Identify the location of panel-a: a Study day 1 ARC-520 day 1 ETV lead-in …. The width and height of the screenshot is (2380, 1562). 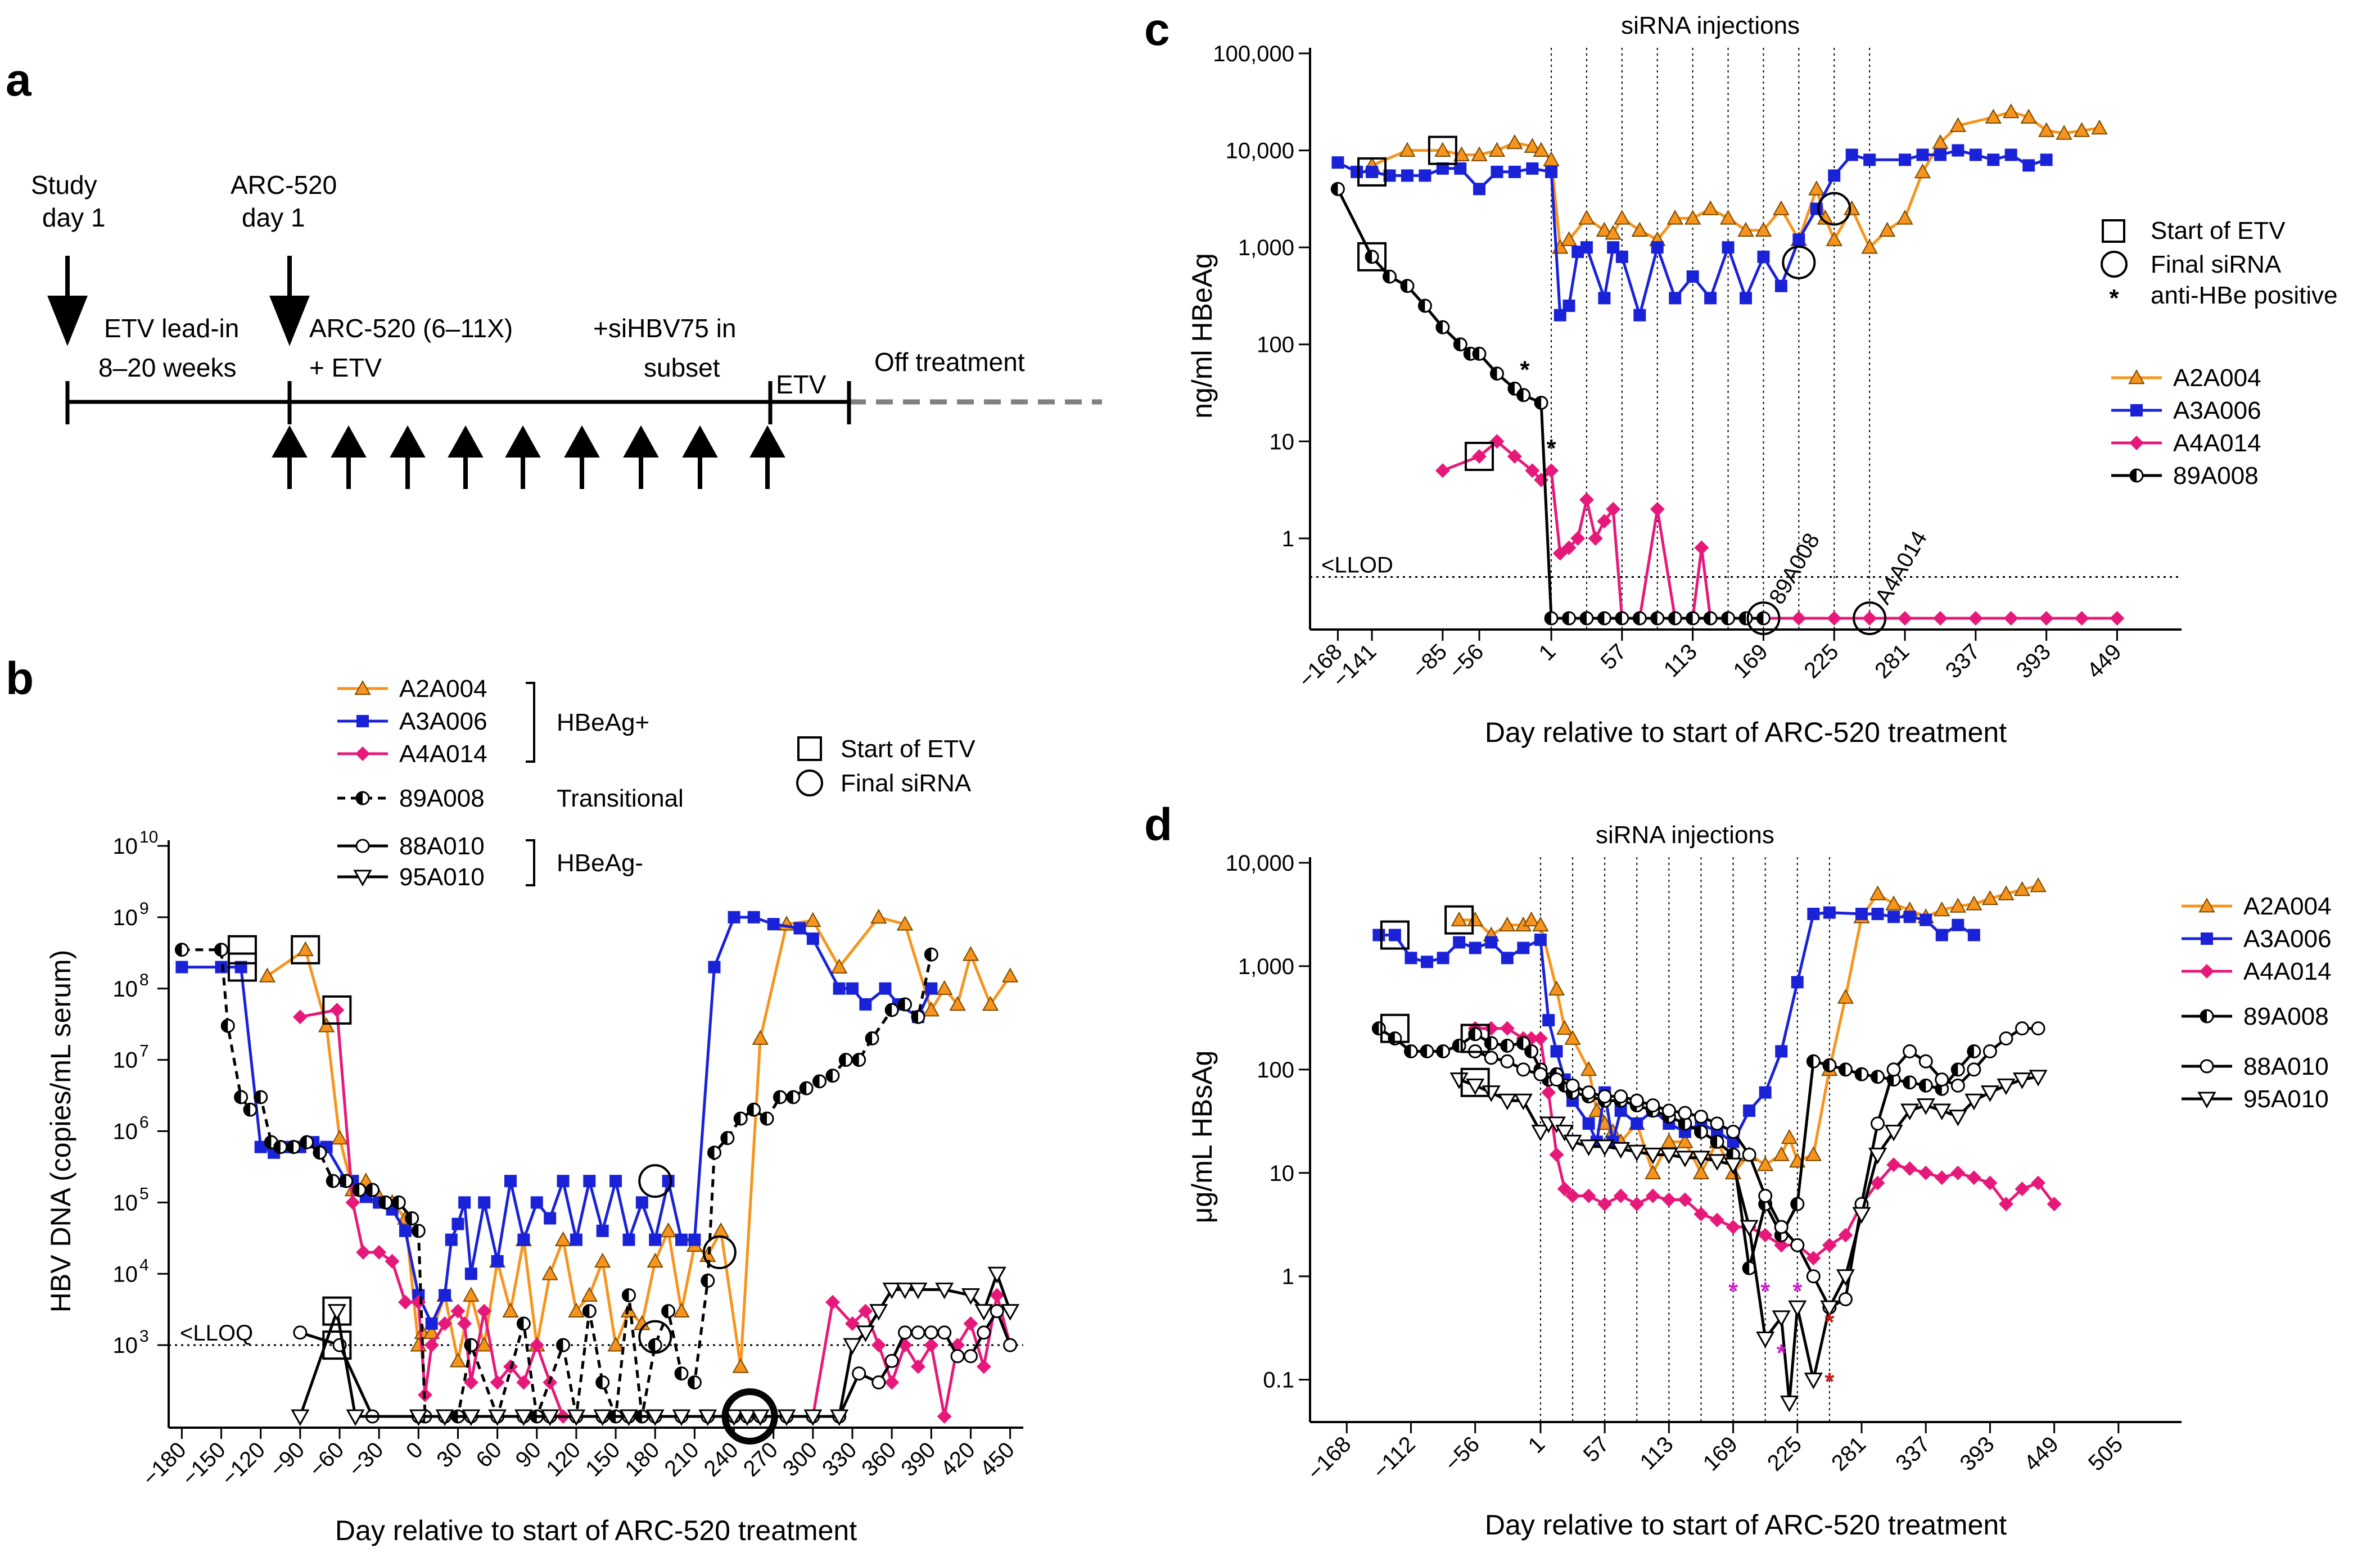
(554, 272).